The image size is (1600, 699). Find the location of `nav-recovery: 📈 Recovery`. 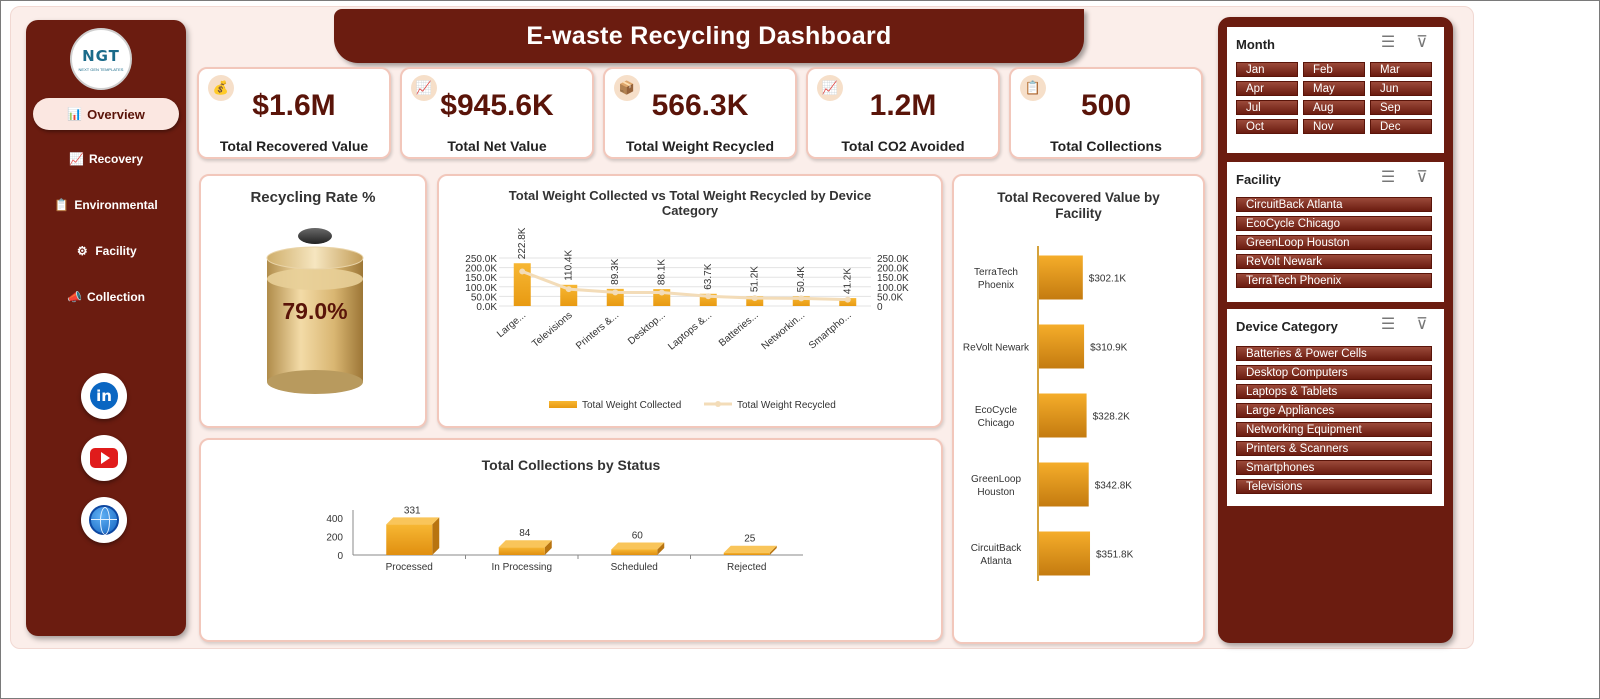

nav-recovery: 📈 Recovery is located at coordinates (106, 159).